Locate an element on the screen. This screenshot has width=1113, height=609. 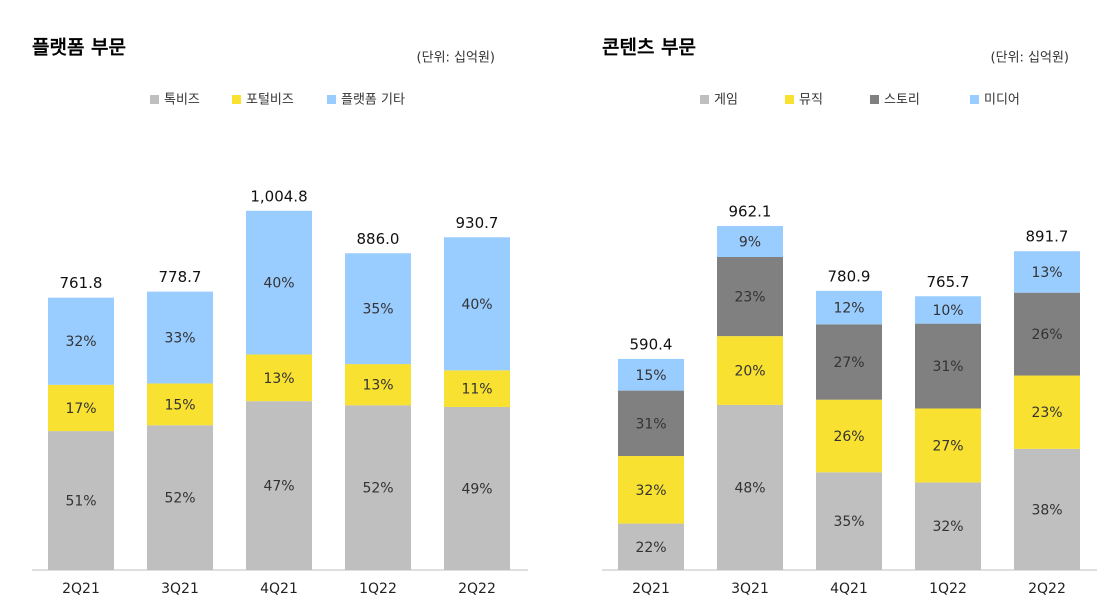
segment-label: 38% is located at coordinates (1046, 510).